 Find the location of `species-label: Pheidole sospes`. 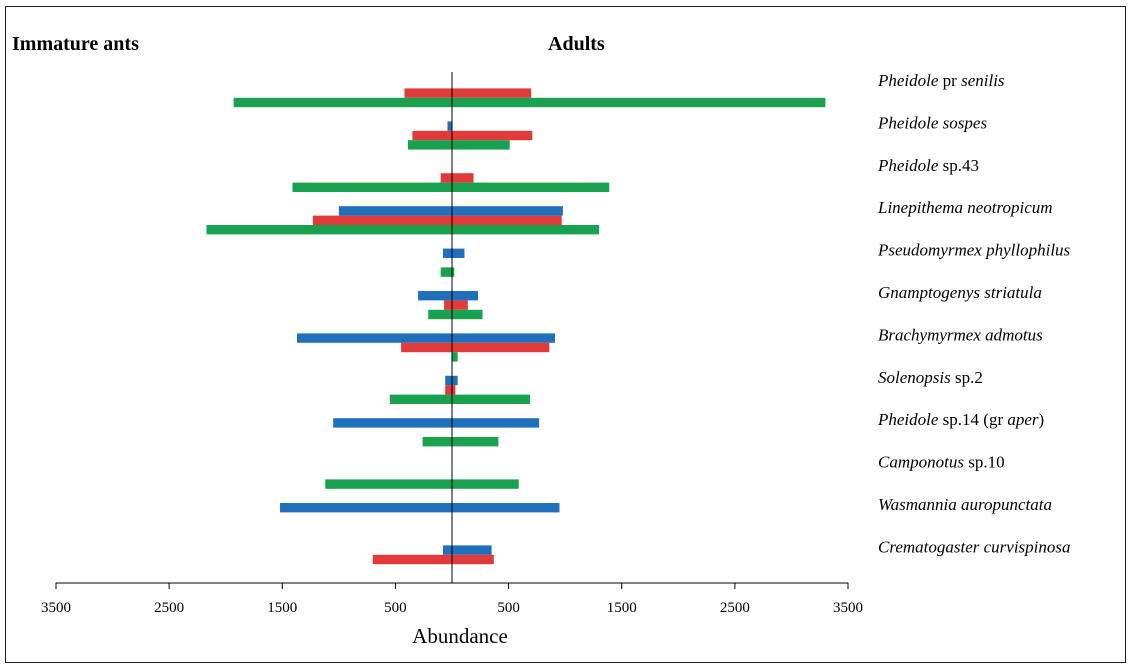

species-label: Pheidole sospes is located at coordinates (932, 122).